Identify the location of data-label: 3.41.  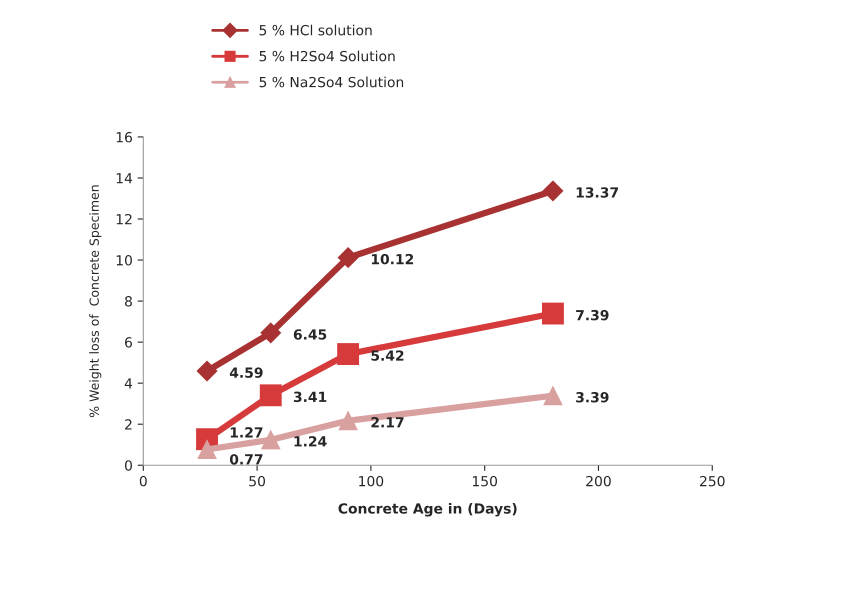
(310, 397).